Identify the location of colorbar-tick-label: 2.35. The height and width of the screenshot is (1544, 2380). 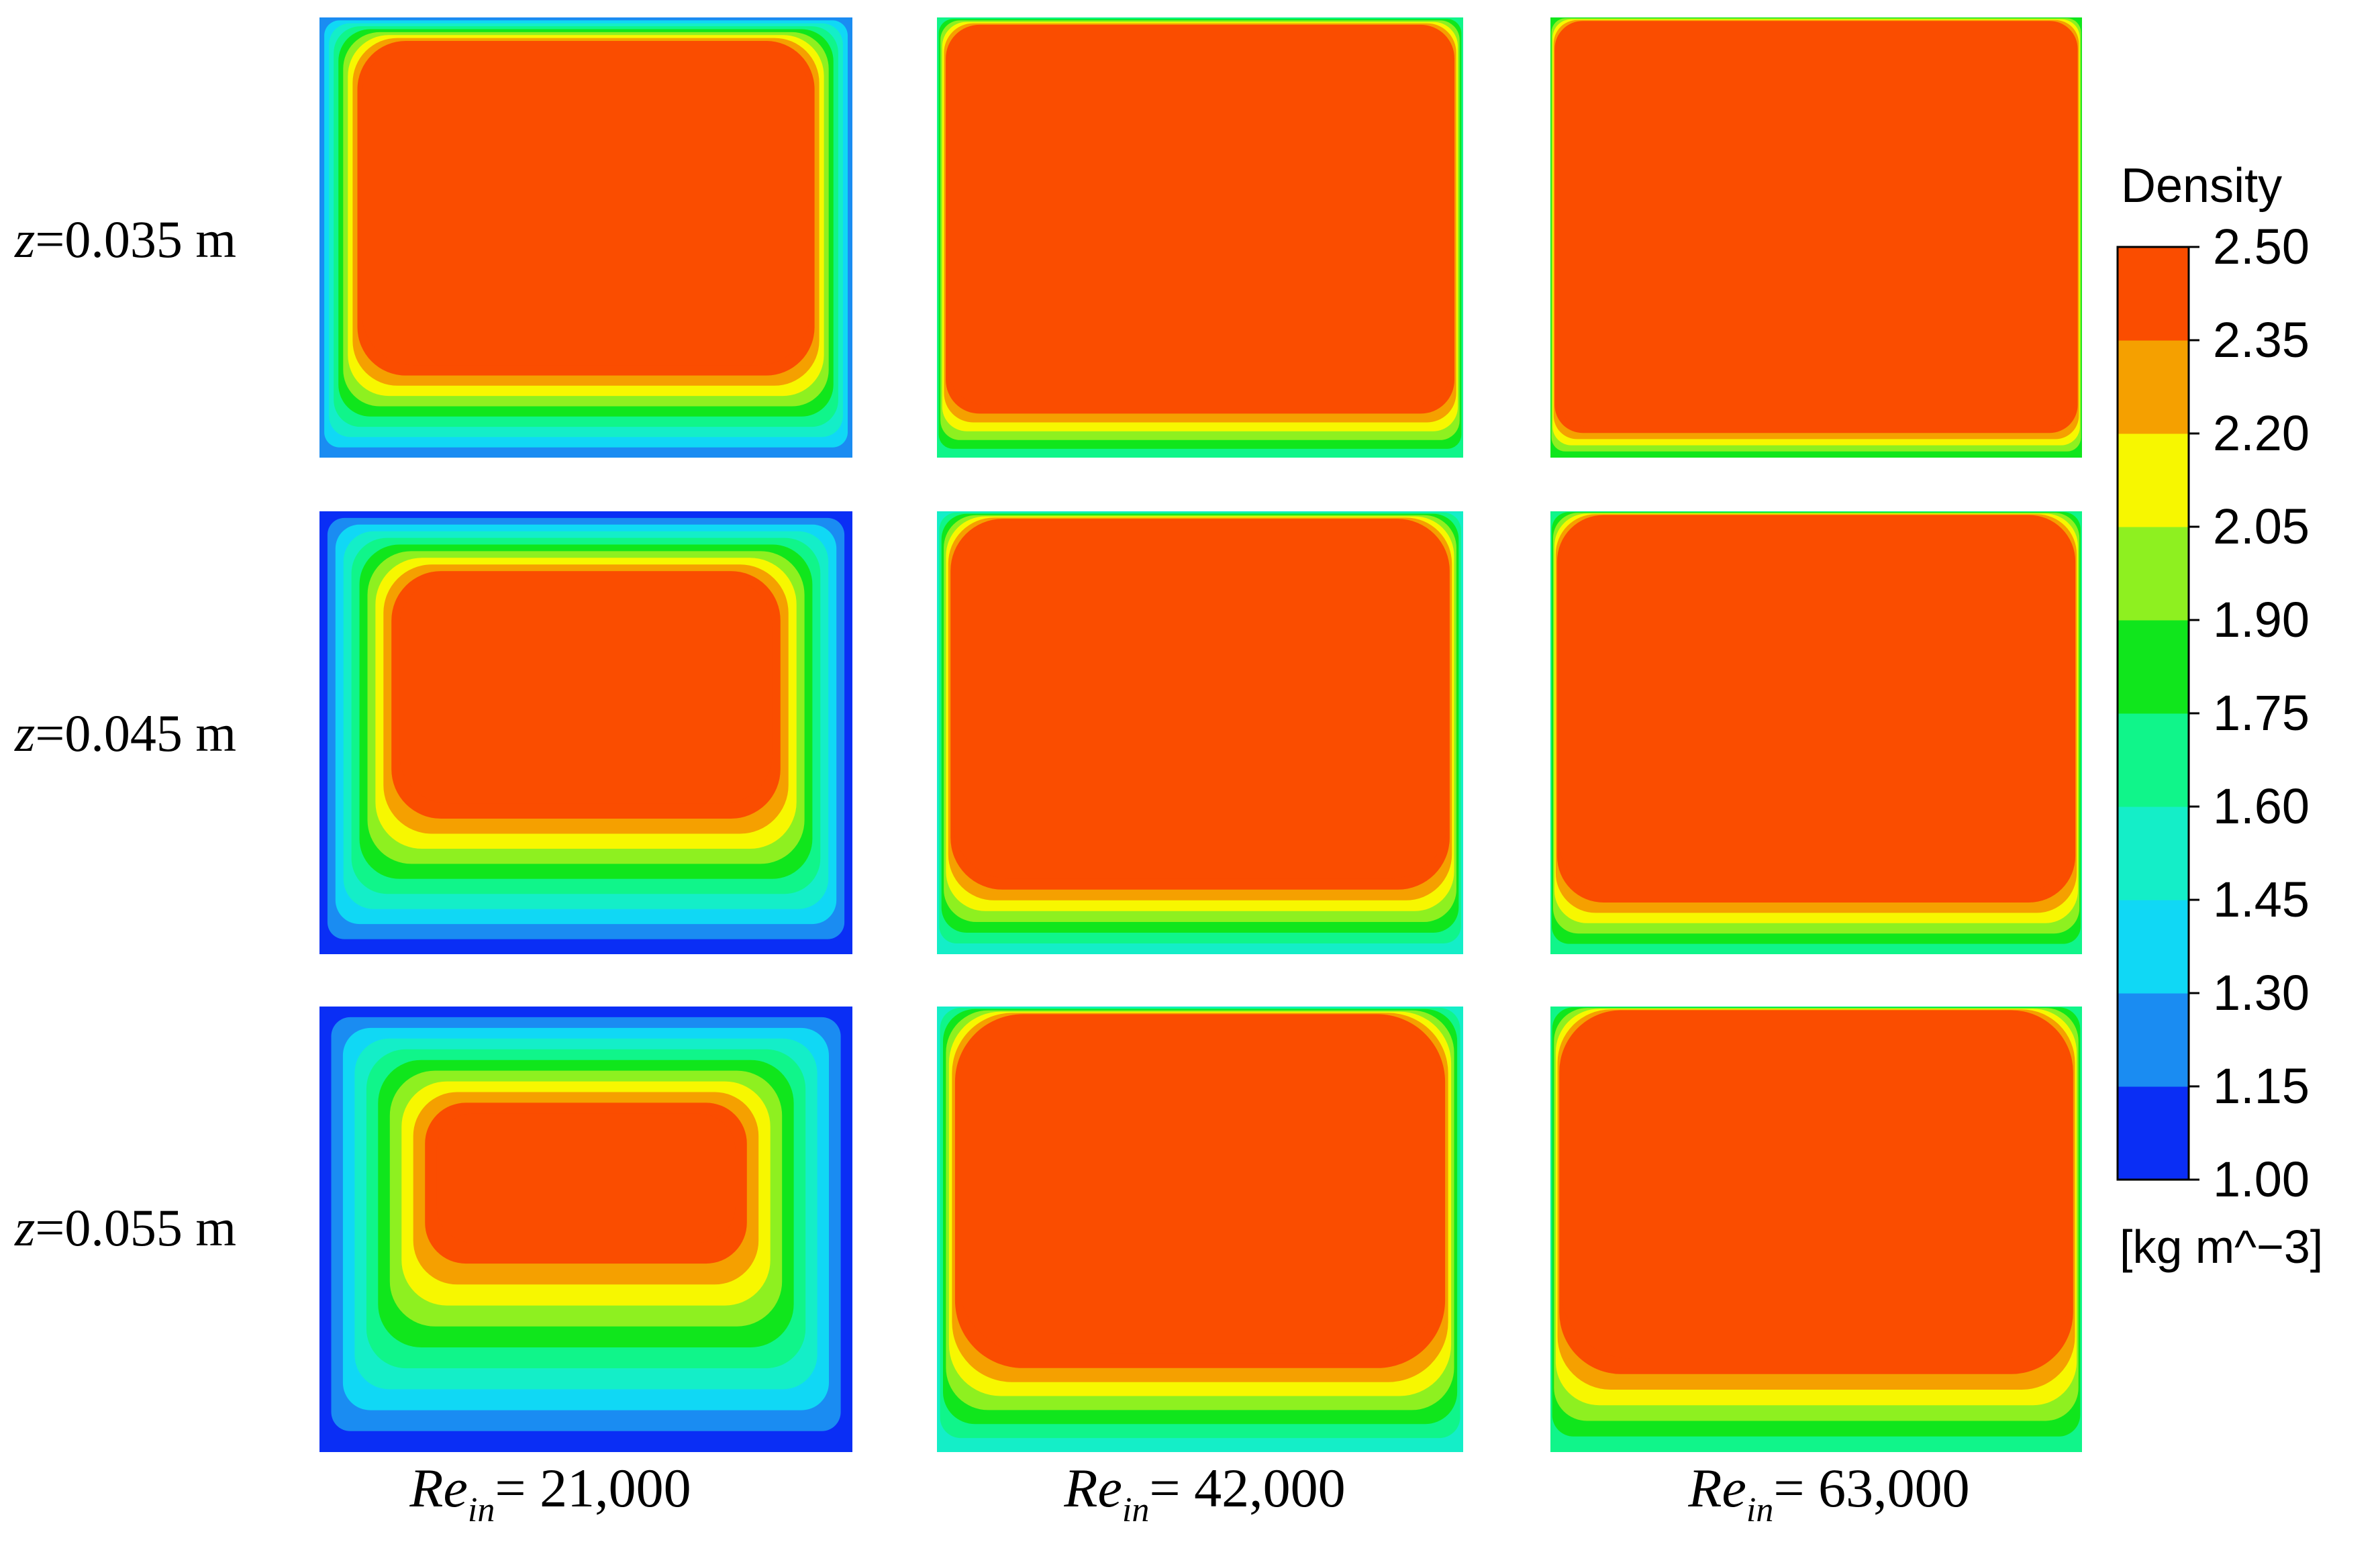
(2262, 340).